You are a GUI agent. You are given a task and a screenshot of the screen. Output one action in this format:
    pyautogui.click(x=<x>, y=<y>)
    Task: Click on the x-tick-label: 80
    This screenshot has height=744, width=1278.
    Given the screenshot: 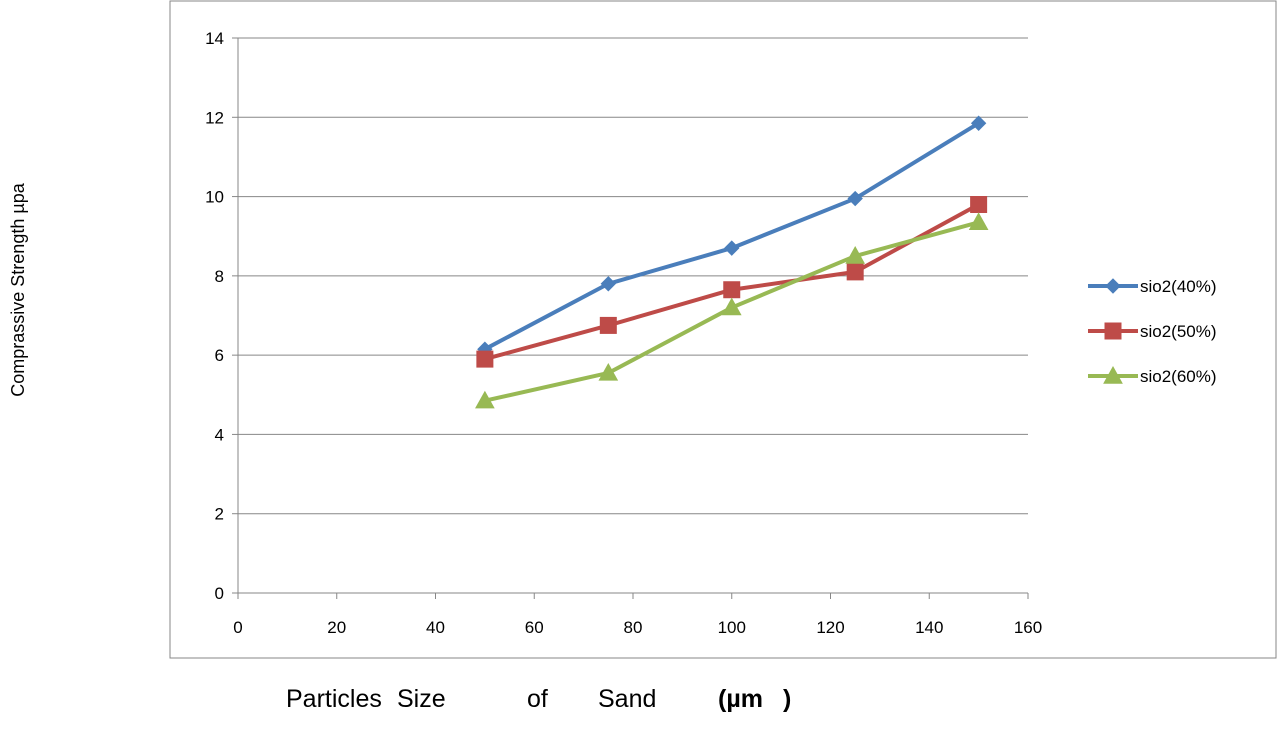 What is the action you would take?
    pyautogui.click(x=633, y=627)
    